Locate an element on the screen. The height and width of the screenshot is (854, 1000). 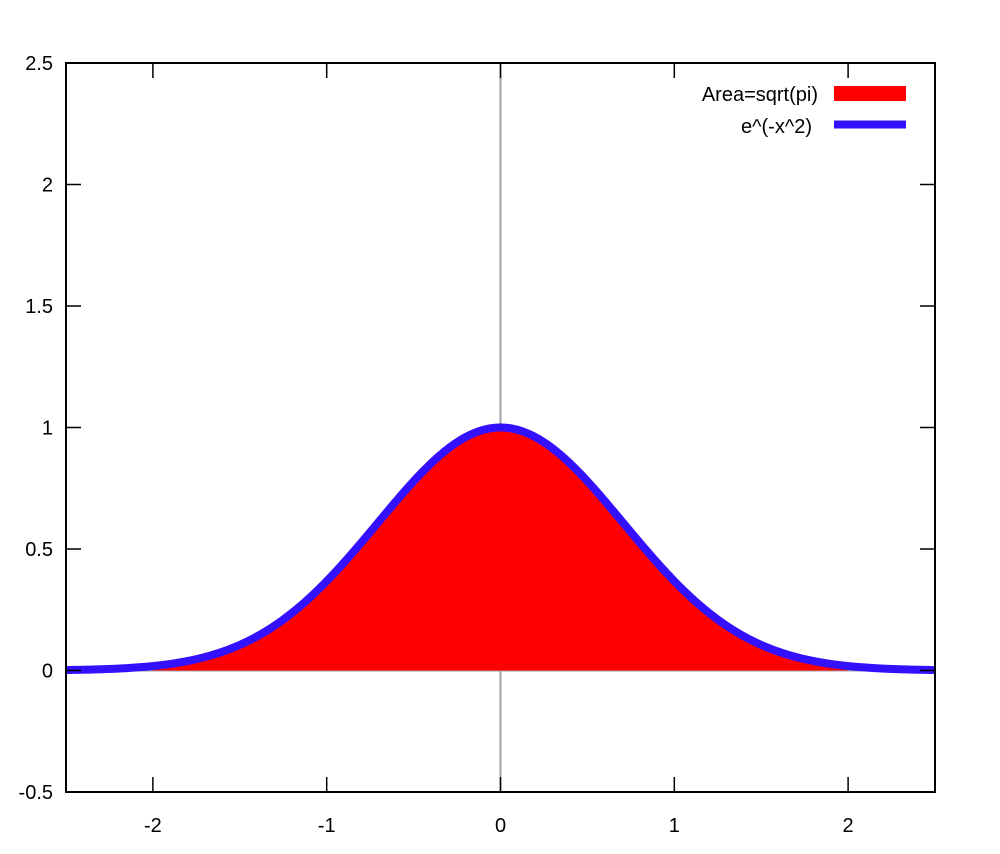
y-tick-label: 1.5 is located at coordinates (39, 307).